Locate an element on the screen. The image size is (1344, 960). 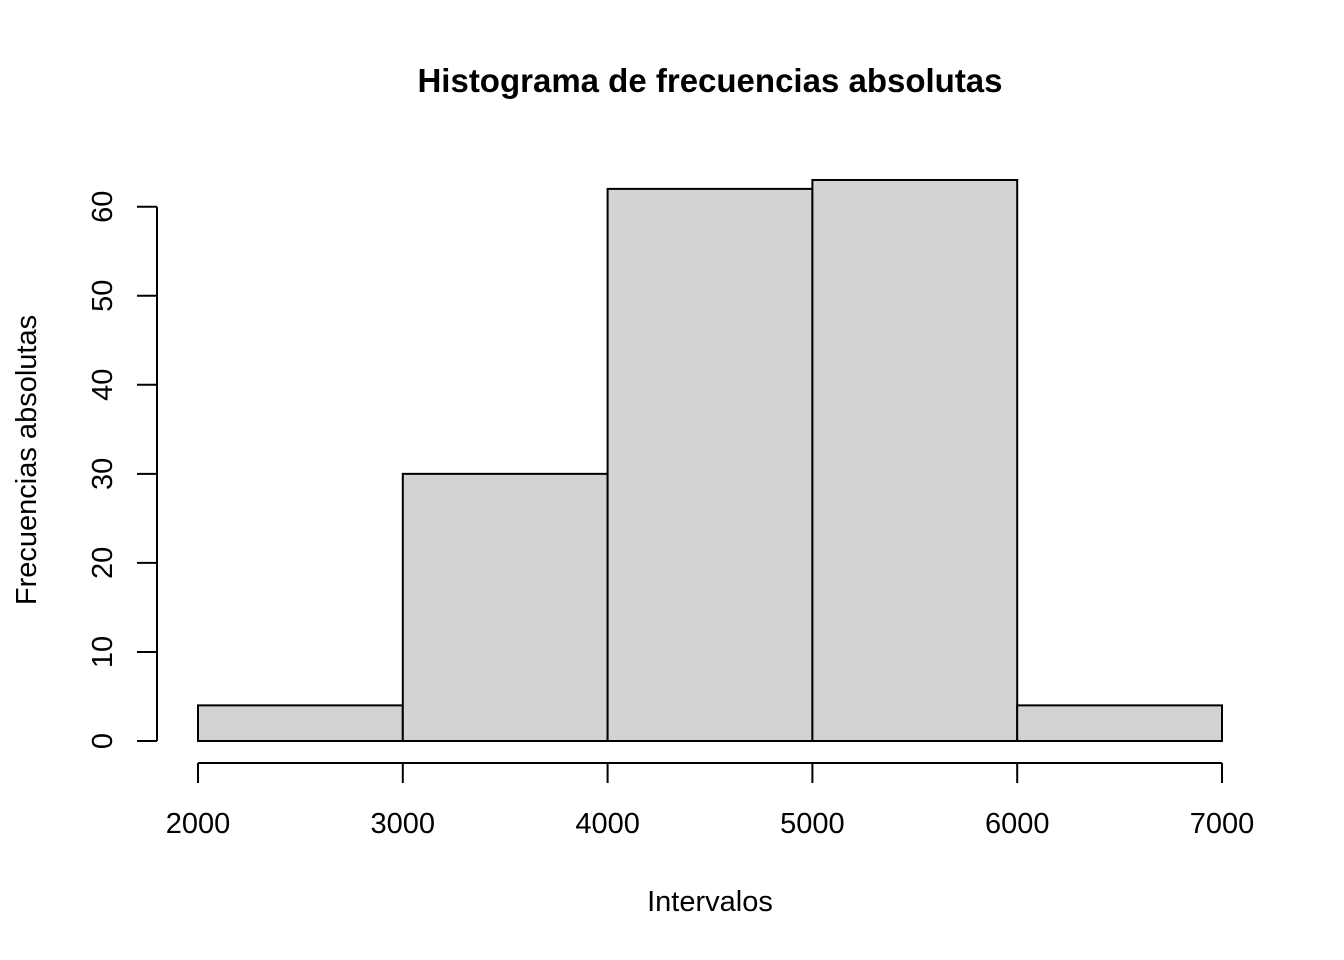
y-tick-label: 60 is located at coordinates (103, 207).